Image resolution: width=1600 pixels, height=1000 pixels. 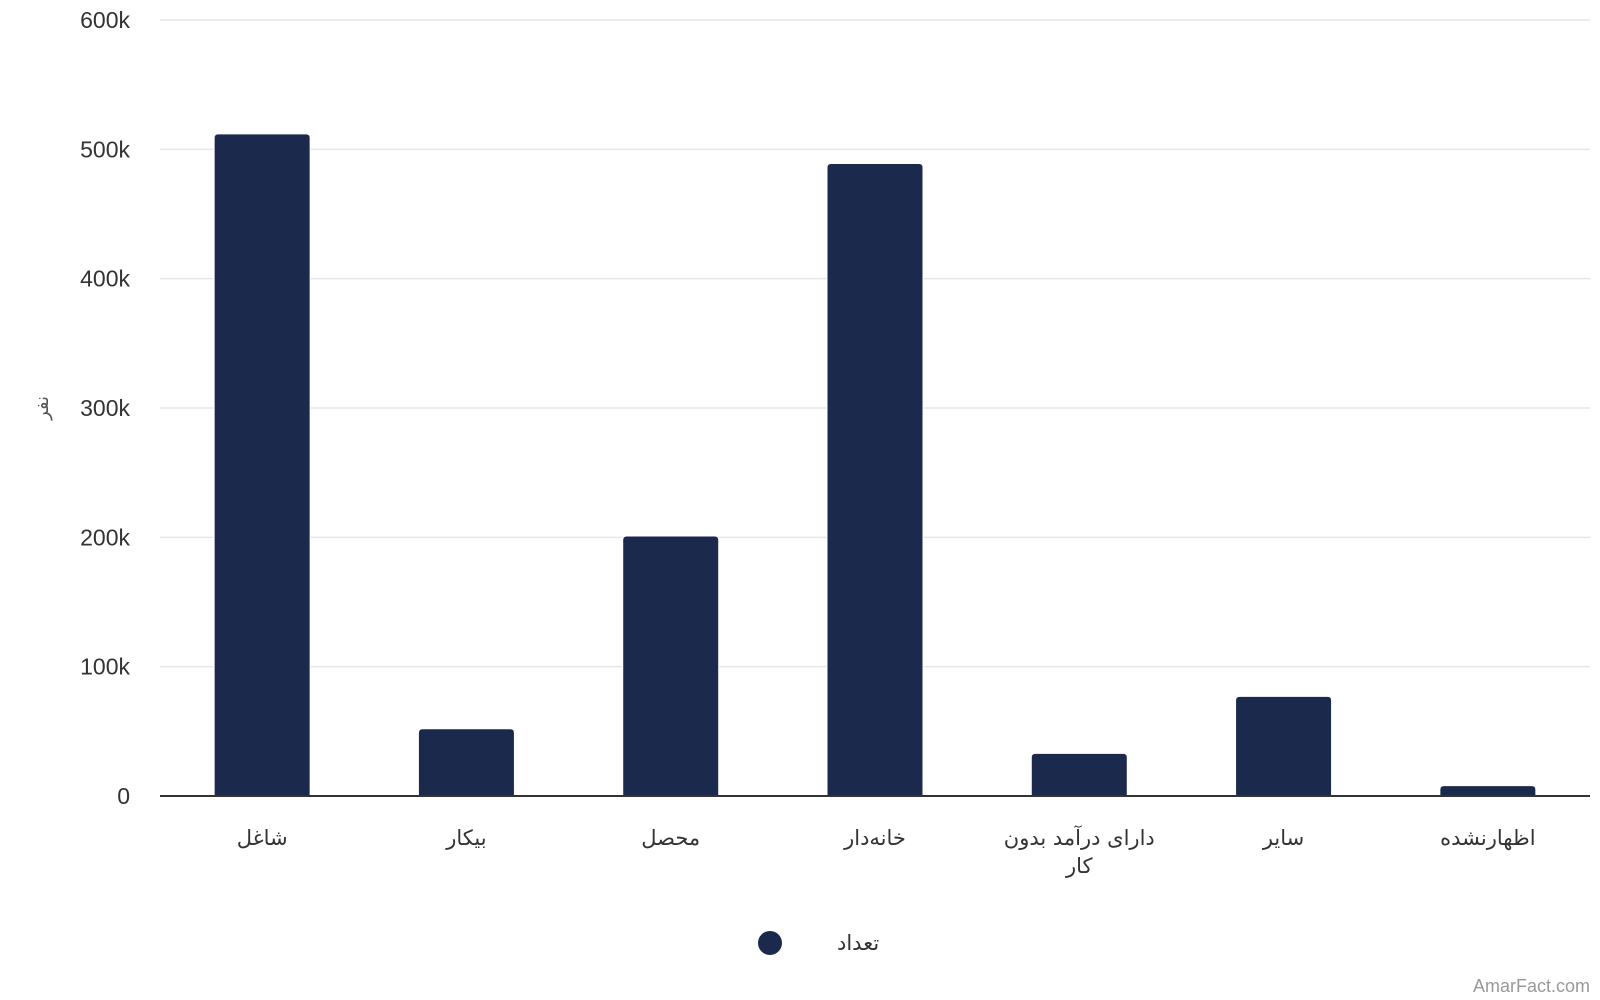 What do you see at coordinates (858, 943) in the screenshot?
I see `legend-label: تعداد` at bounding box center [858, 943].